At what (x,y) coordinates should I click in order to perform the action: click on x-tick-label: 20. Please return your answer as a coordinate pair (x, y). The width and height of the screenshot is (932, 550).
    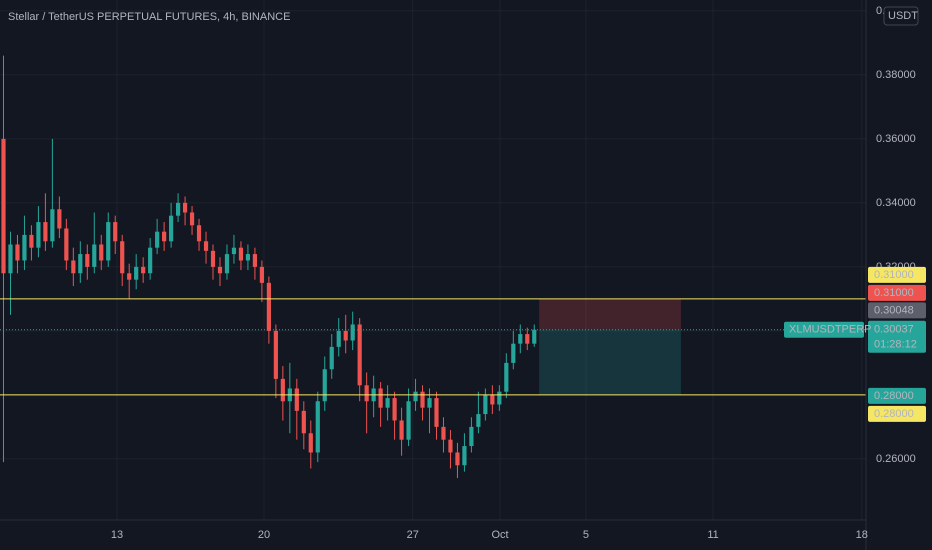
    Looking at the image, I should click on (264, 535).